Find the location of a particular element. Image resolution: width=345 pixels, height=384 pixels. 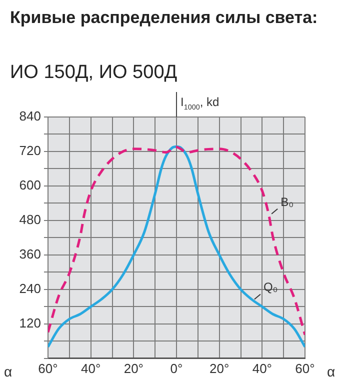

chart-subtitle: ИО 150Д, ИО 500Д is located at coordinates (94, 73).